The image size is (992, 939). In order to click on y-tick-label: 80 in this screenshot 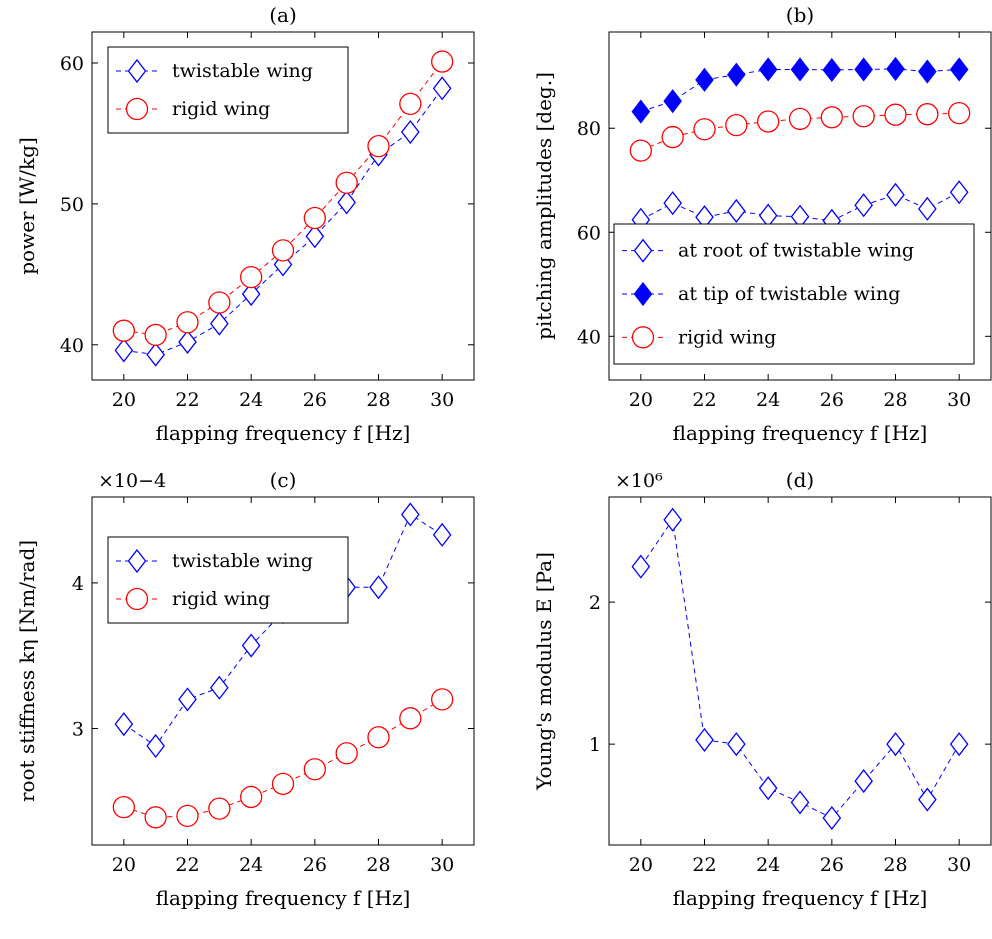, I will do `click(589, 129)`.